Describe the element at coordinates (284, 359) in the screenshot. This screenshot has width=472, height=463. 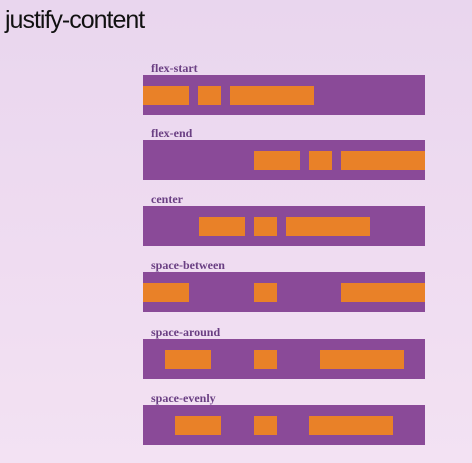
I see `flex-container-space-around` at that location.